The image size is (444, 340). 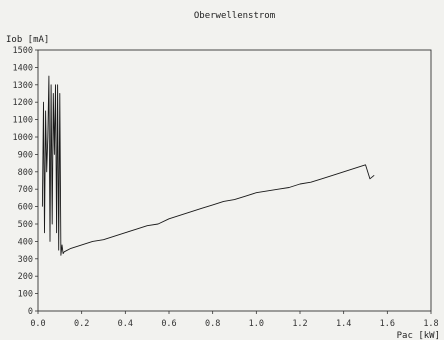 What do you see at coordinates (212, 324) in the screenshot?
I see `x-tick-label-0.8: 0.8` at bounding box center [212, 324].